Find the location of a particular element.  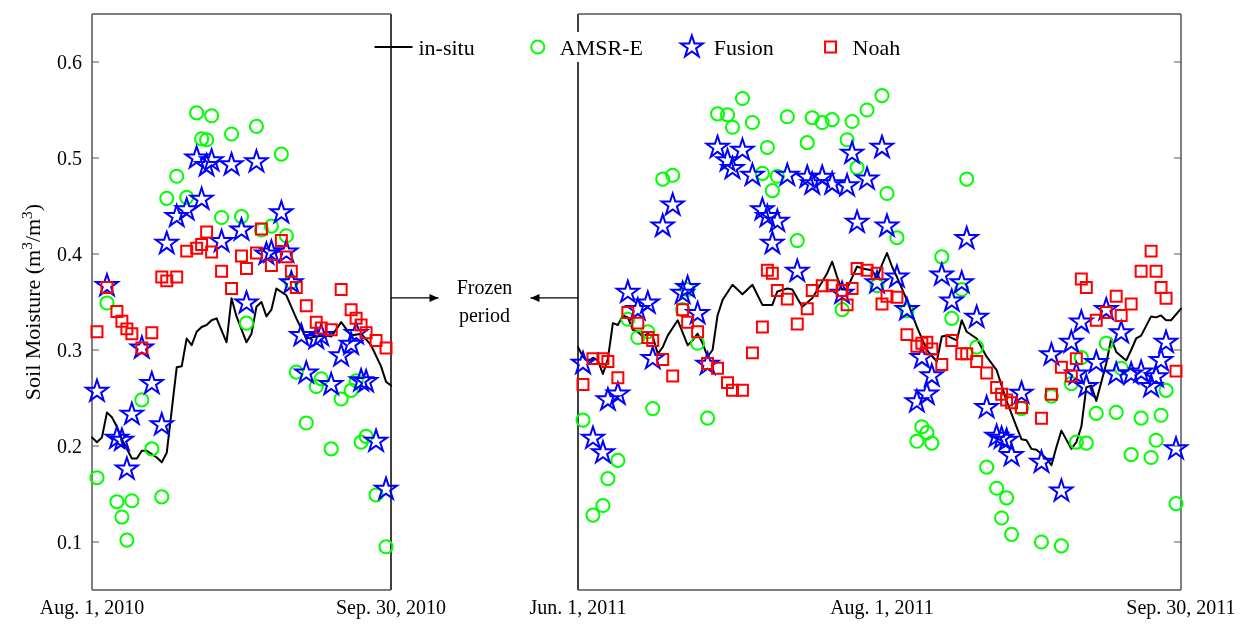

legend-label: AMSR-E is located at coordinates (601, 47).